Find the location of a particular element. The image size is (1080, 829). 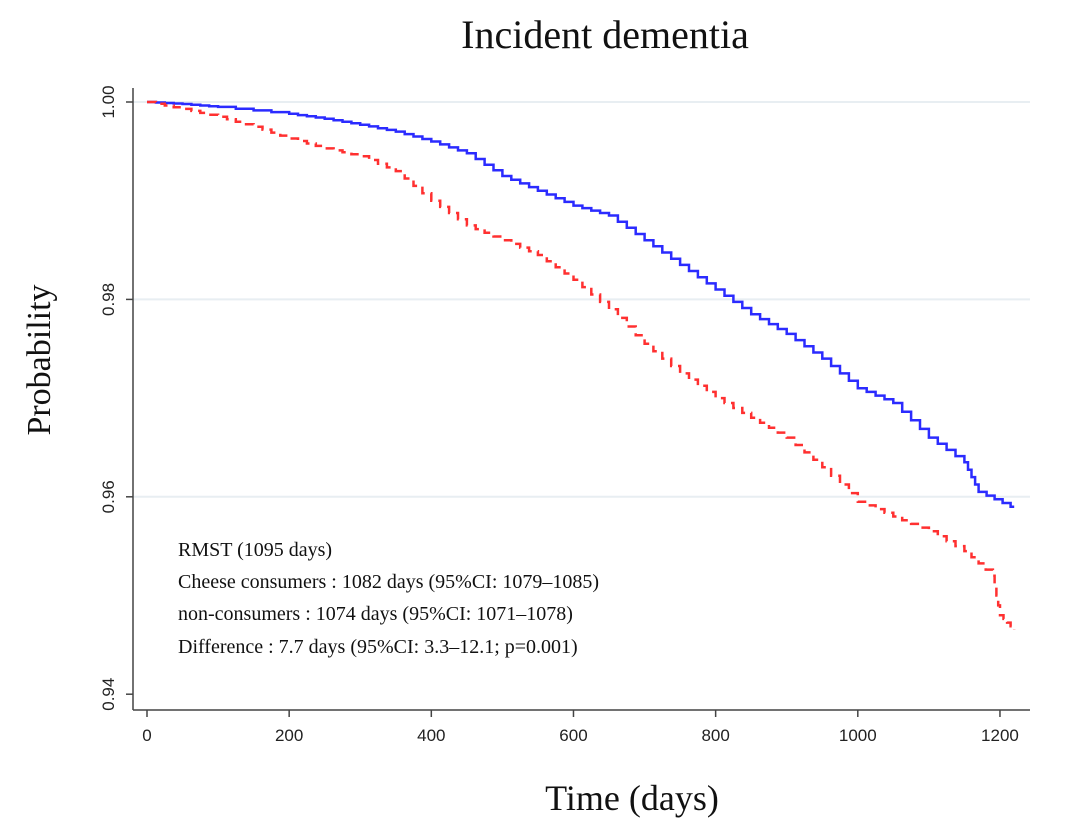

x-axis-label: Time (days) is located at coordinates (632, 798).